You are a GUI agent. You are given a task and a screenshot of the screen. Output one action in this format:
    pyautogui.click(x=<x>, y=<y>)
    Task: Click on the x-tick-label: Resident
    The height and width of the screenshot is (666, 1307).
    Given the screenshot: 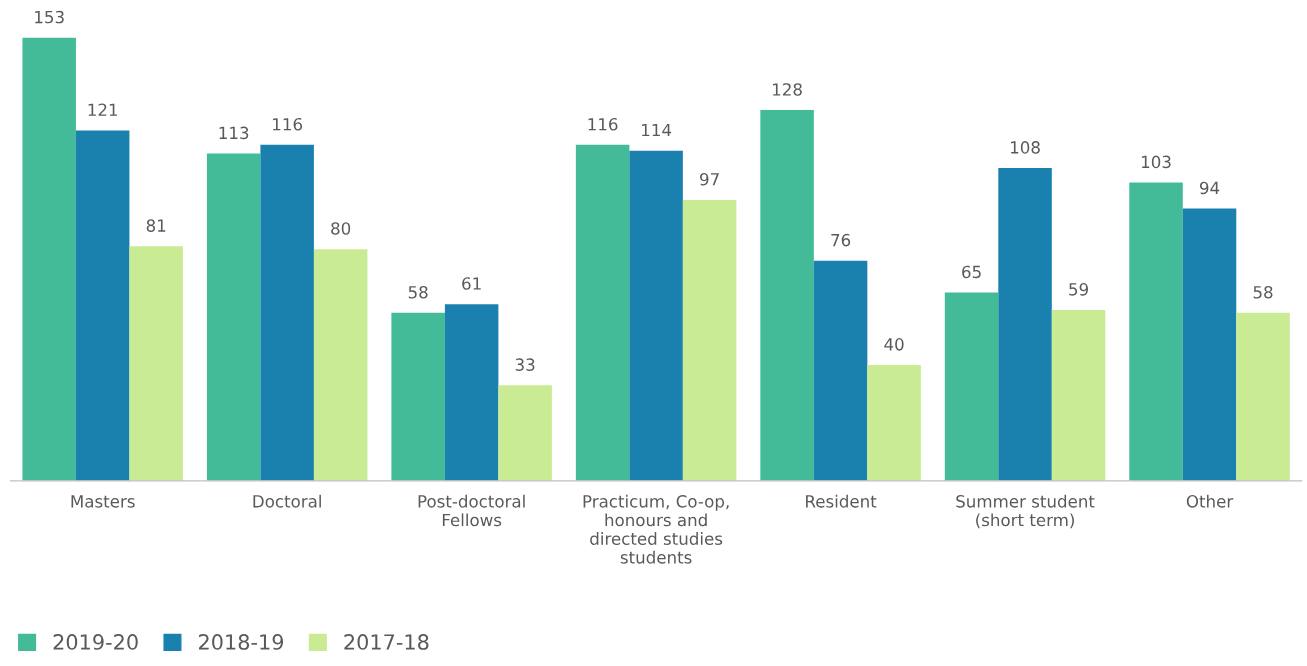 What is the action you would take?
    pyautogui.click(x=841, y=501)
    